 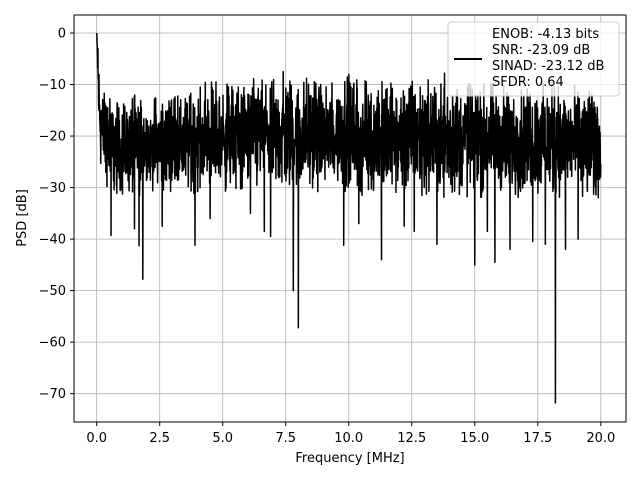 I want to click on y-axis-label: PSD [dB], so click(x=22, y=218).